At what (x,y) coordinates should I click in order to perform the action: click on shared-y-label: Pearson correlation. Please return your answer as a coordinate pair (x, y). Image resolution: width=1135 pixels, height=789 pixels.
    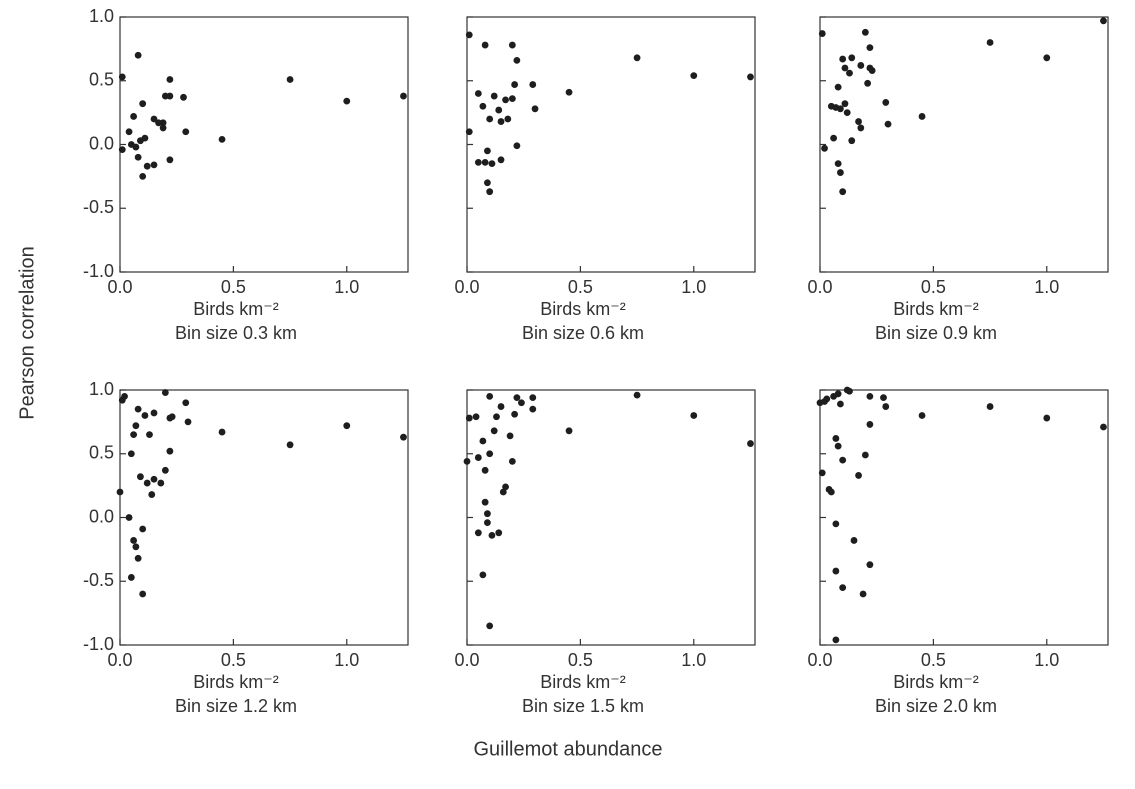
    Looking at the image, I should click on (27, 332).